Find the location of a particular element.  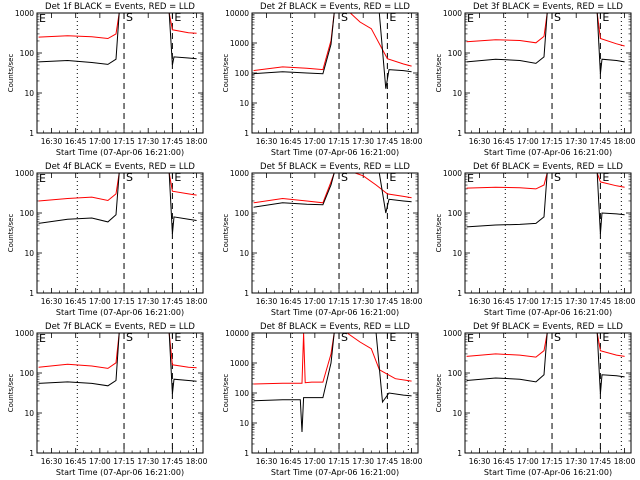

panel-title: Det 5f BLACK = Events, RED = LLD is located at coordinates (335, 167).